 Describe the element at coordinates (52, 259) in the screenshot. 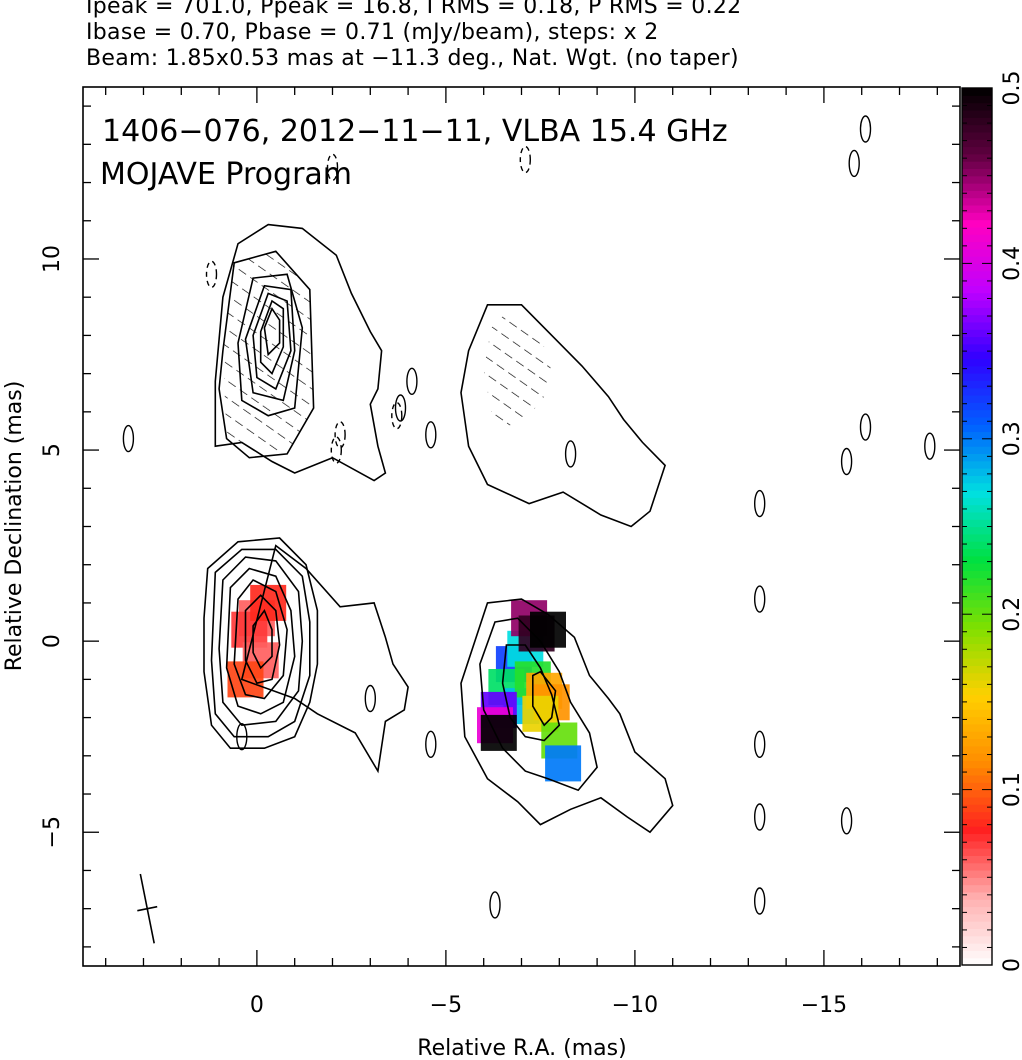

I see `y-tick-label: 10` at that location.